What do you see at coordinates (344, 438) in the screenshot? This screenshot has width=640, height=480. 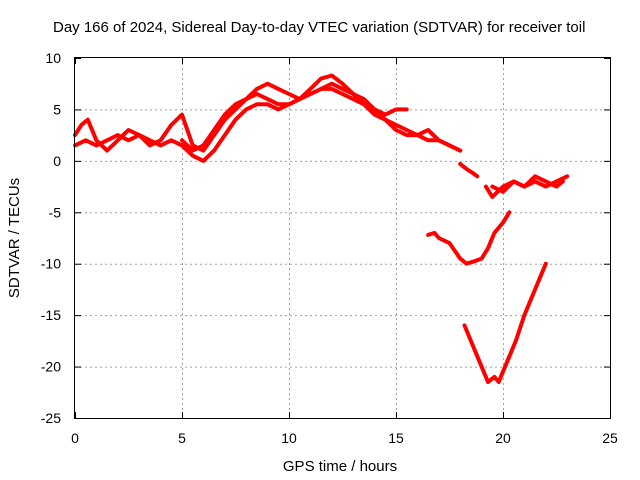 I see `x-tick-labels: 0 5 10 15 20 25` at bounding box center [344, 438].